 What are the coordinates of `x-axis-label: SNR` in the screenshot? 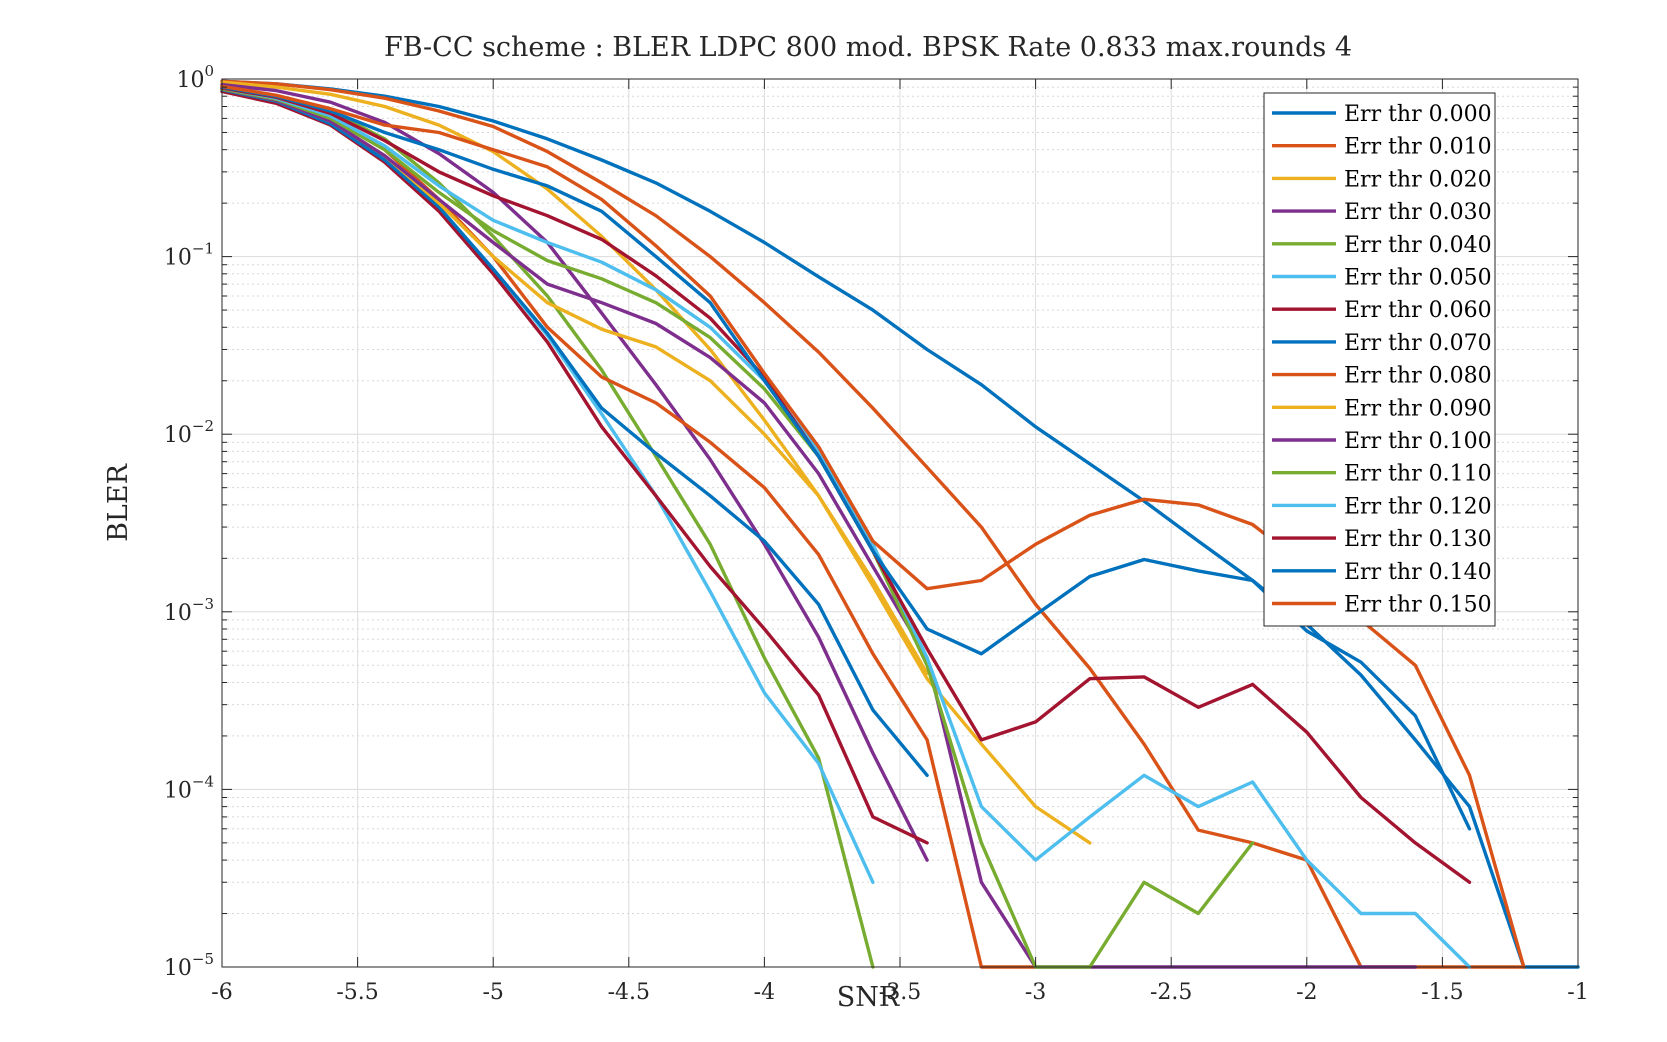 It's located at (868, 997).